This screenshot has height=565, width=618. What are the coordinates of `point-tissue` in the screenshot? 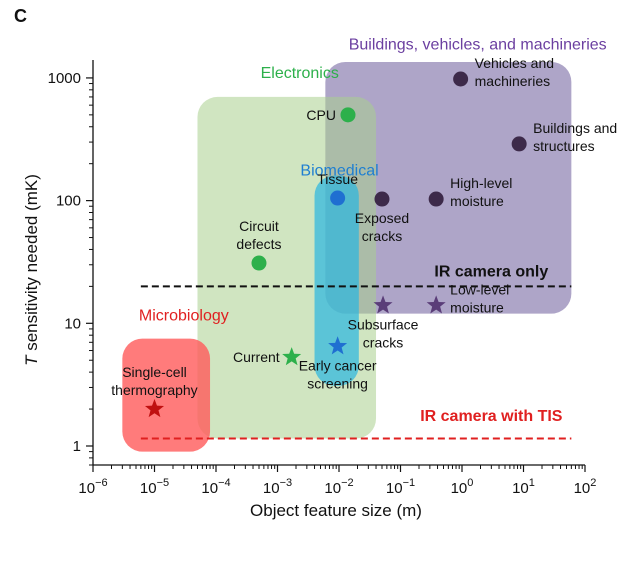 It's located at (338, 198).